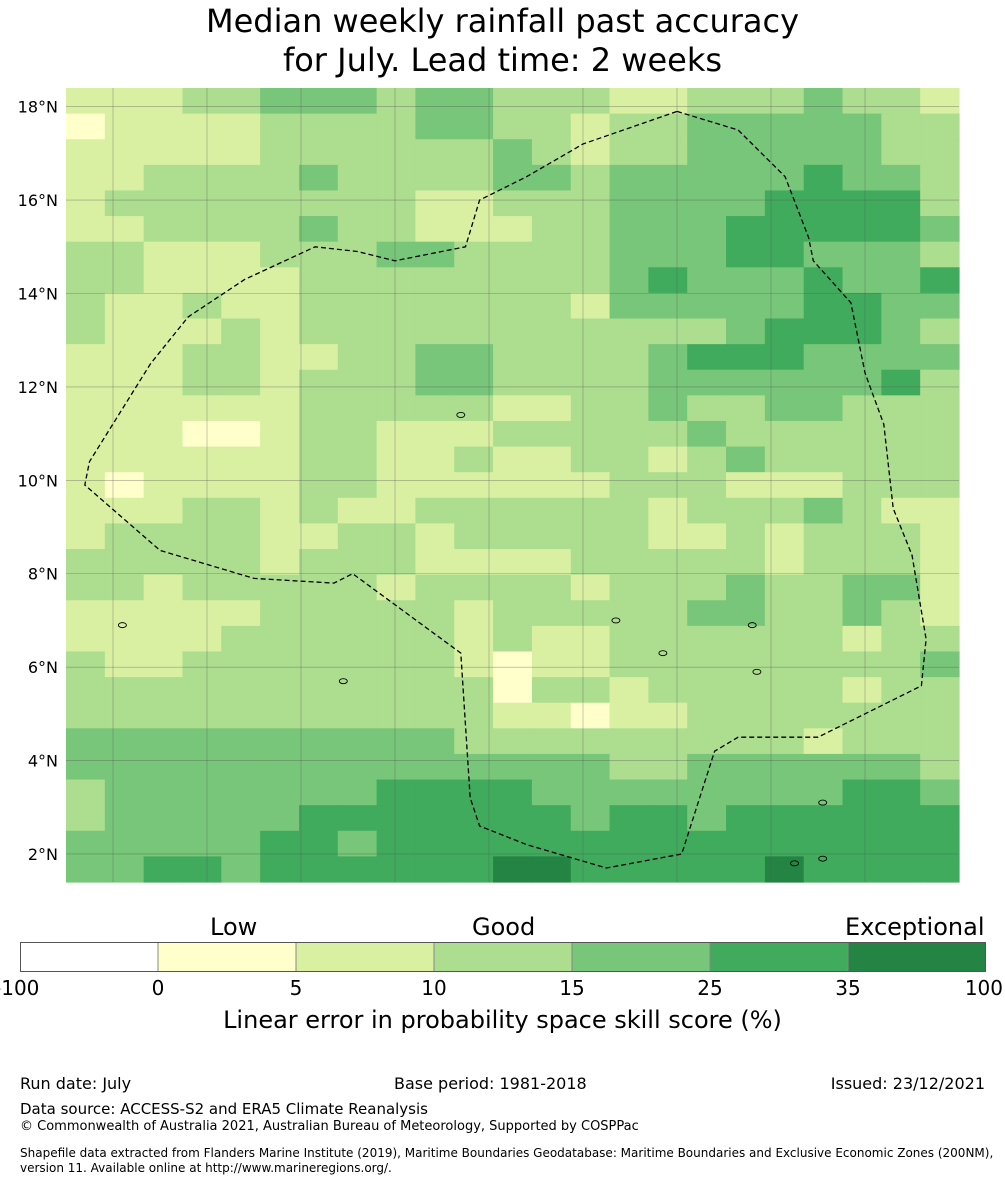  Describe the element at coordinates (503, 957) in the screenshot. I see `colorbar-segment` at that location.